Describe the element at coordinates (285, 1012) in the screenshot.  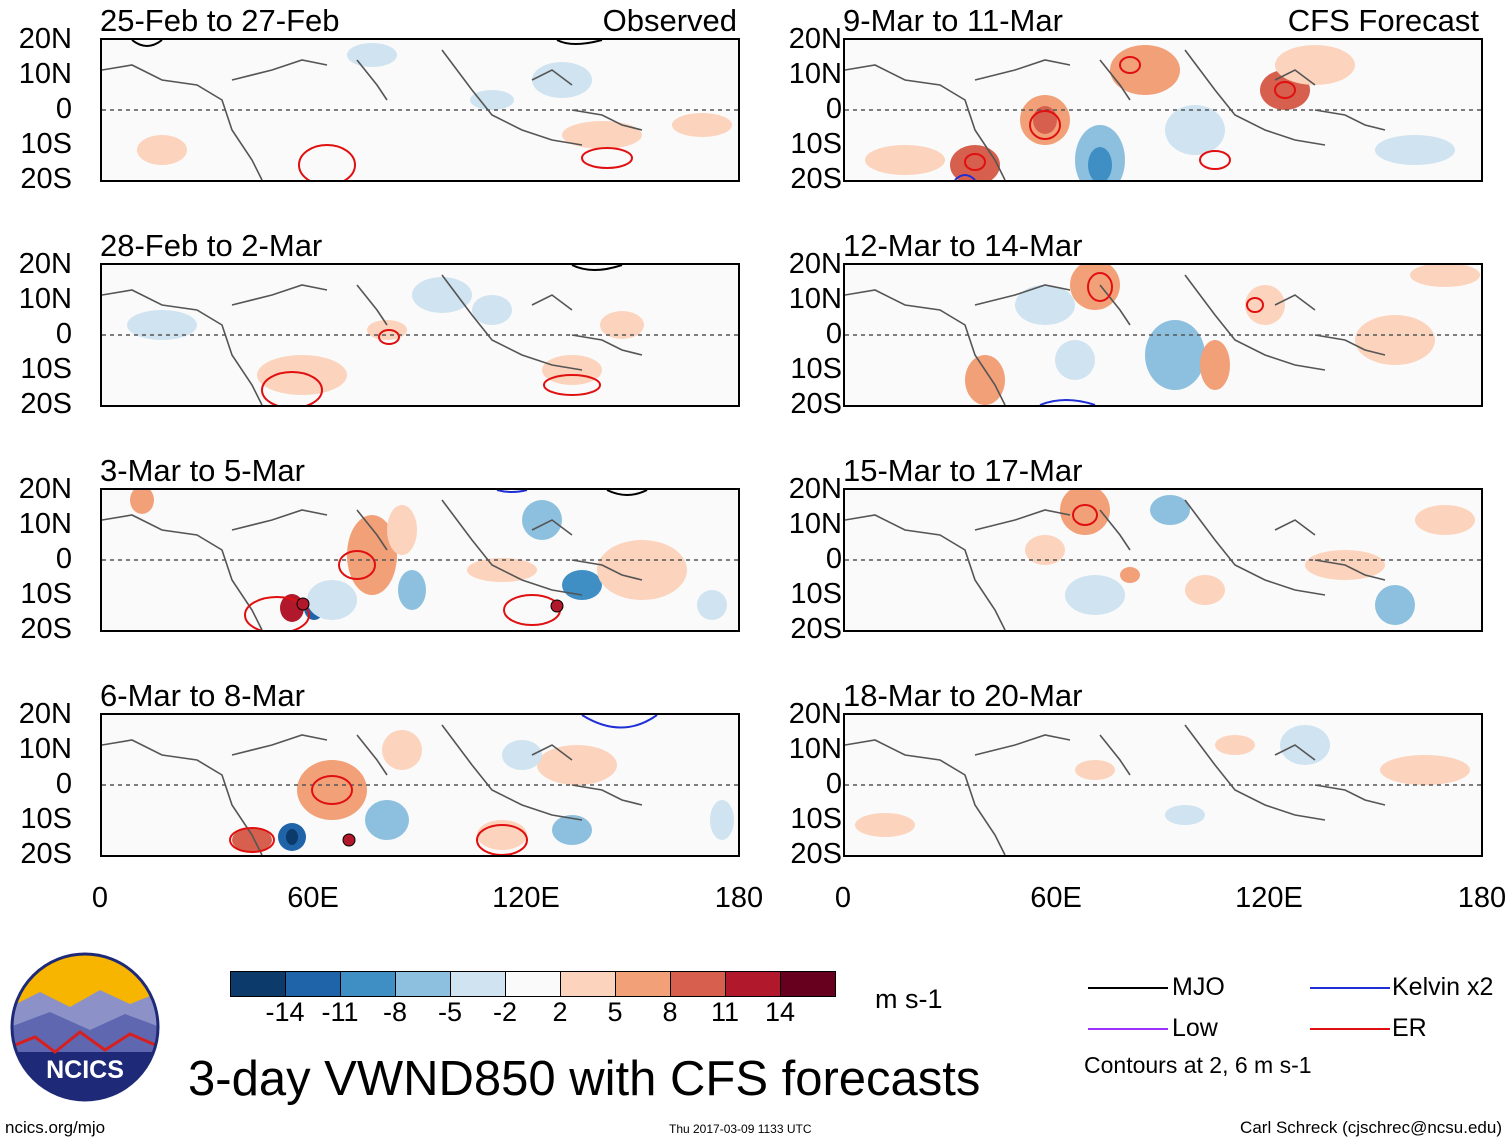
I see `colorbar-tick-label: -14` at that location.